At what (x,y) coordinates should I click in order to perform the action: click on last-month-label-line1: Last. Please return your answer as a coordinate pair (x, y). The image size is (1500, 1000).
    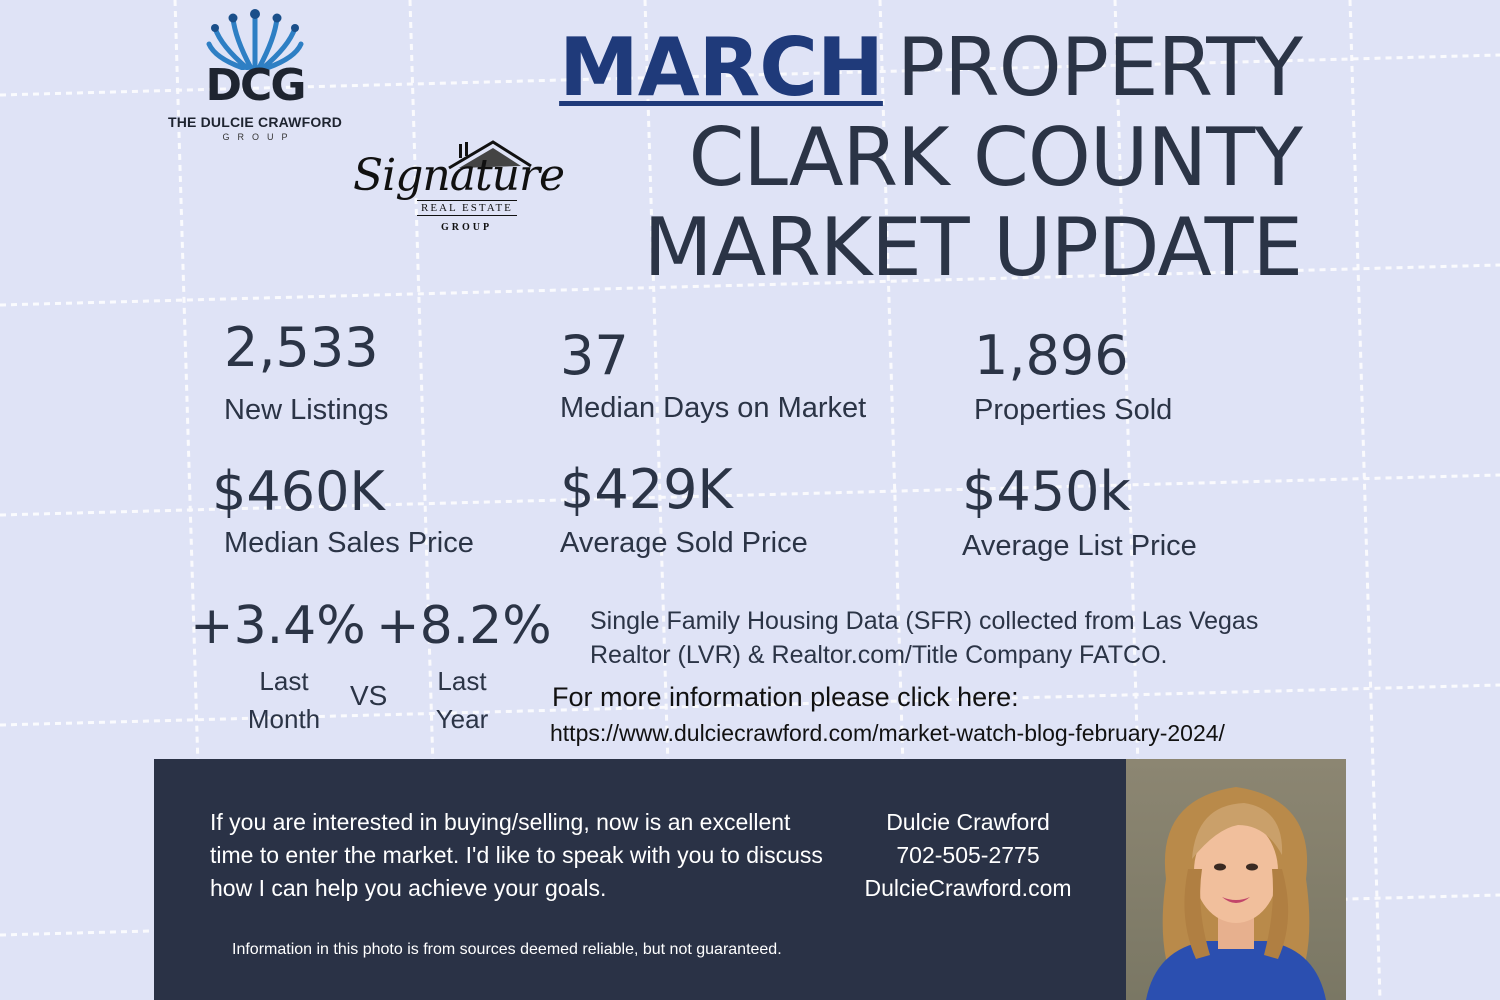
    Looking at the image, I should click on (284, 681).